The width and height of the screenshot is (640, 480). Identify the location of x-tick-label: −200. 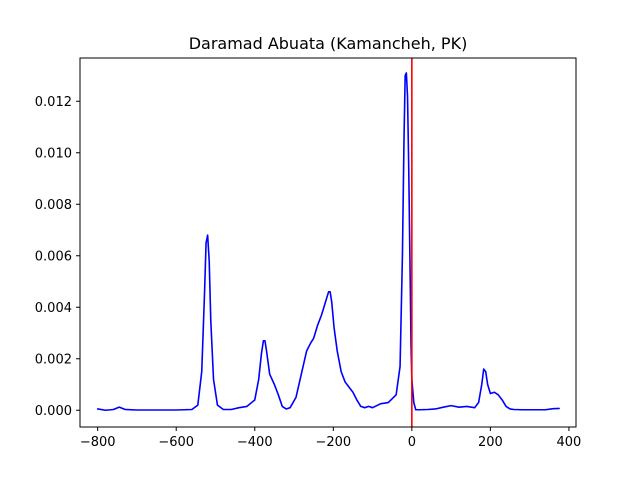
(333, 442).